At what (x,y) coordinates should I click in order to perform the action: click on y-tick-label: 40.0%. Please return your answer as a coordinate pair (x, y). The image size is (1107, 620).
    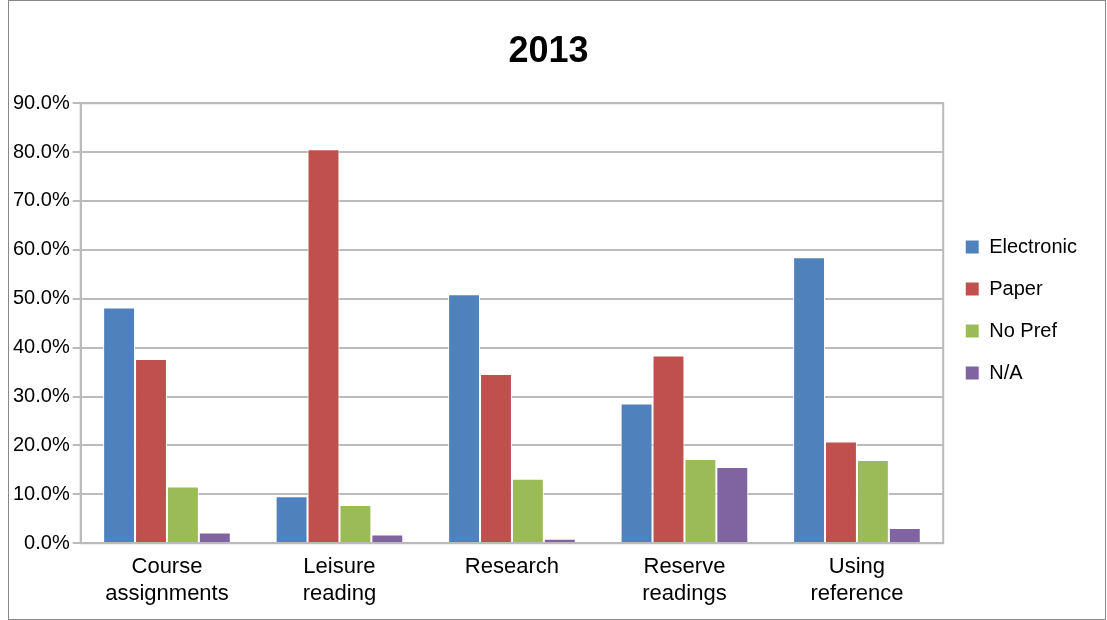
    Looking at the image, I should click on (41, 346).